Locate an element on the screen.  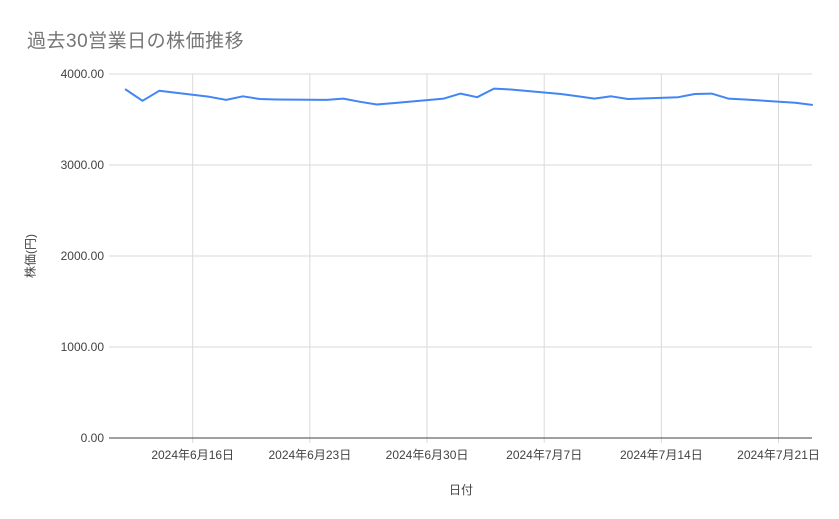
stock-price-line is located at coordinates (468, 96).